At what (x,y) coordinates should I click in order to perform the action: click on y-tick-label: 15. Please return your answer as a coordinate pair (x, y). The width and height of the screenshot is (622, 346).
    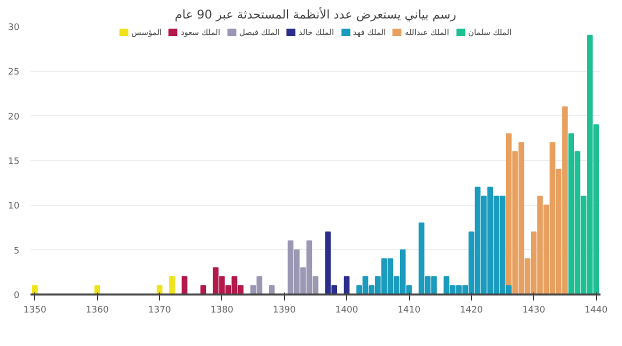
    Looking at the image, I should click on (14, 162).